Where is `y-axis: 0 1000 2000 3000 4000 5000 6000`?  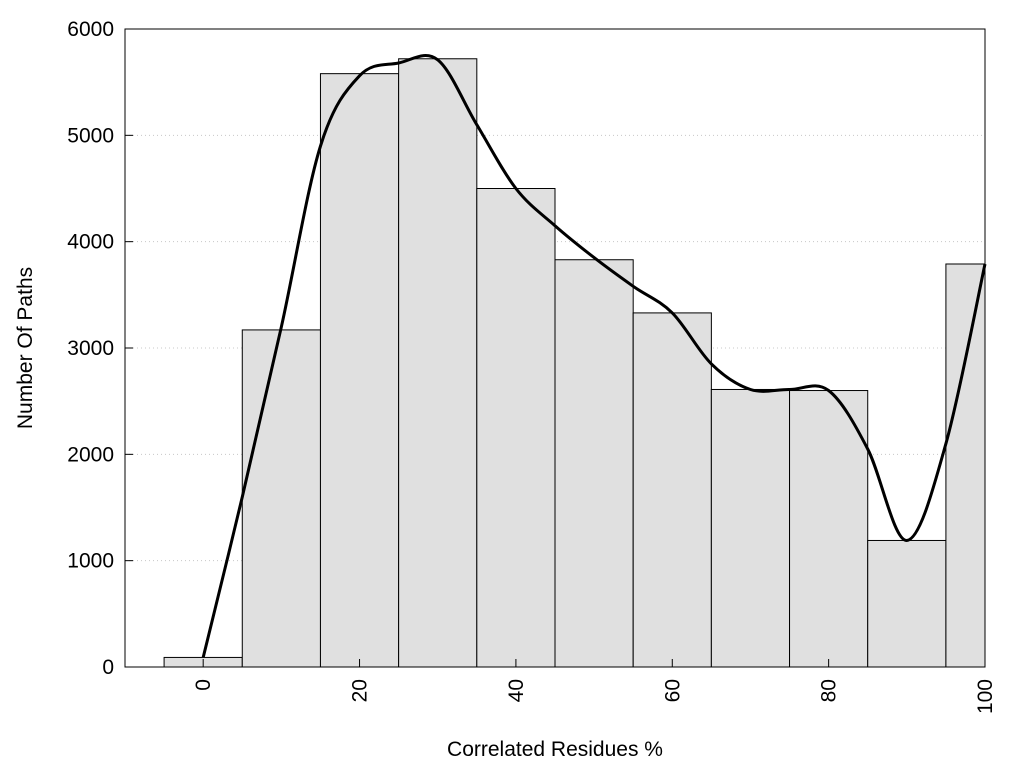 y-axis: 0 1000 2000 3000 4000 5000 6000 is located at coordinates (100, 348).